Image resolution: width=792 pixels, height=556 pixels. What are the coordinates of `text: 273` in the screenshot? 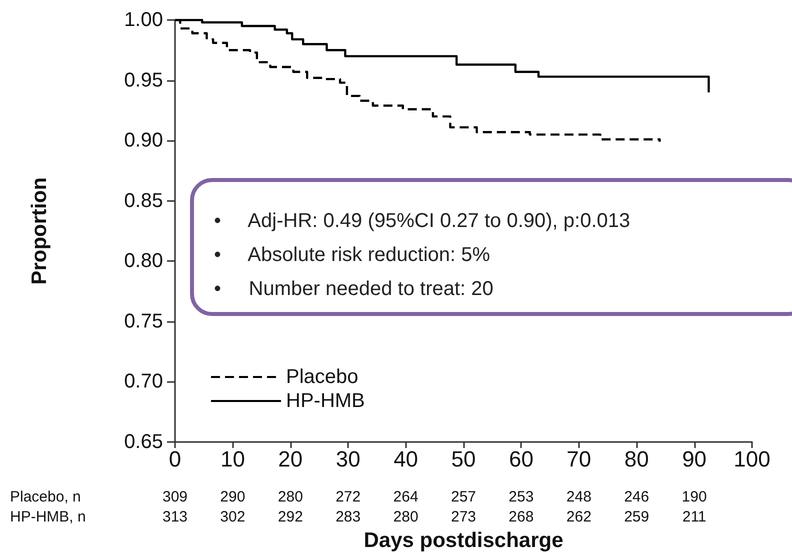 It's located at (463, 517).